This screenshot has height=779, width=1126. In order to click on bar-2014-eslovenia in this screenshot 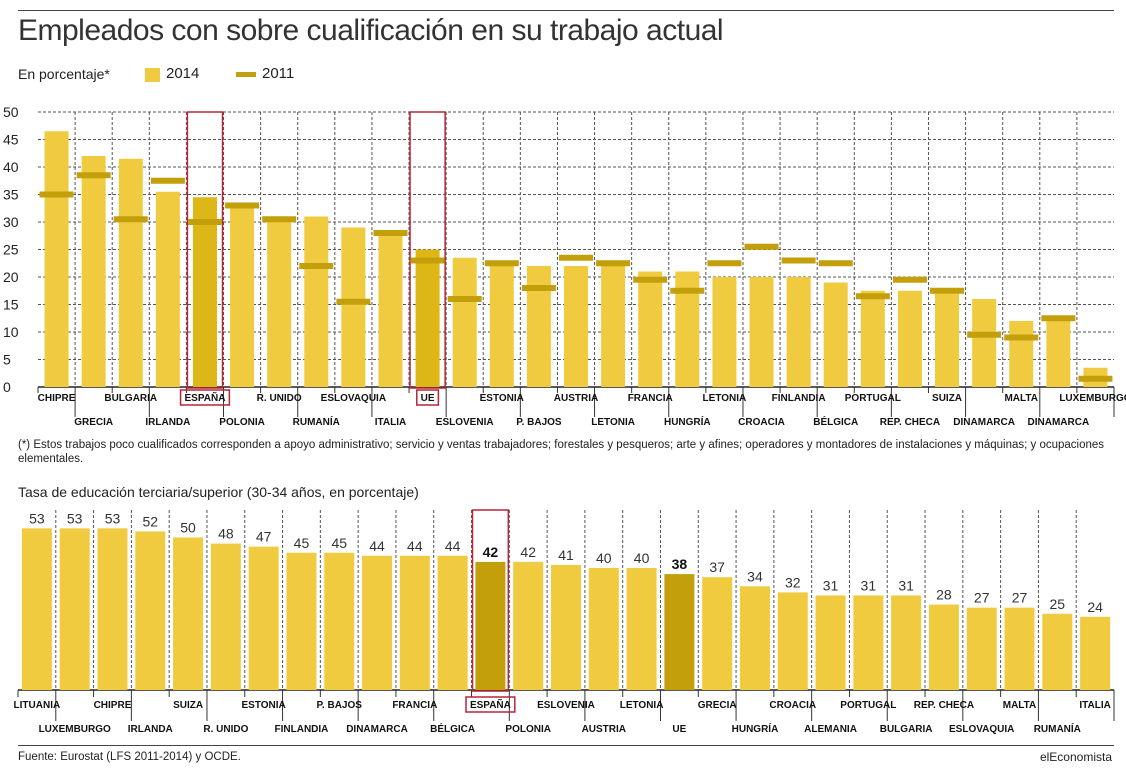, I will do `click(464, 322)`.